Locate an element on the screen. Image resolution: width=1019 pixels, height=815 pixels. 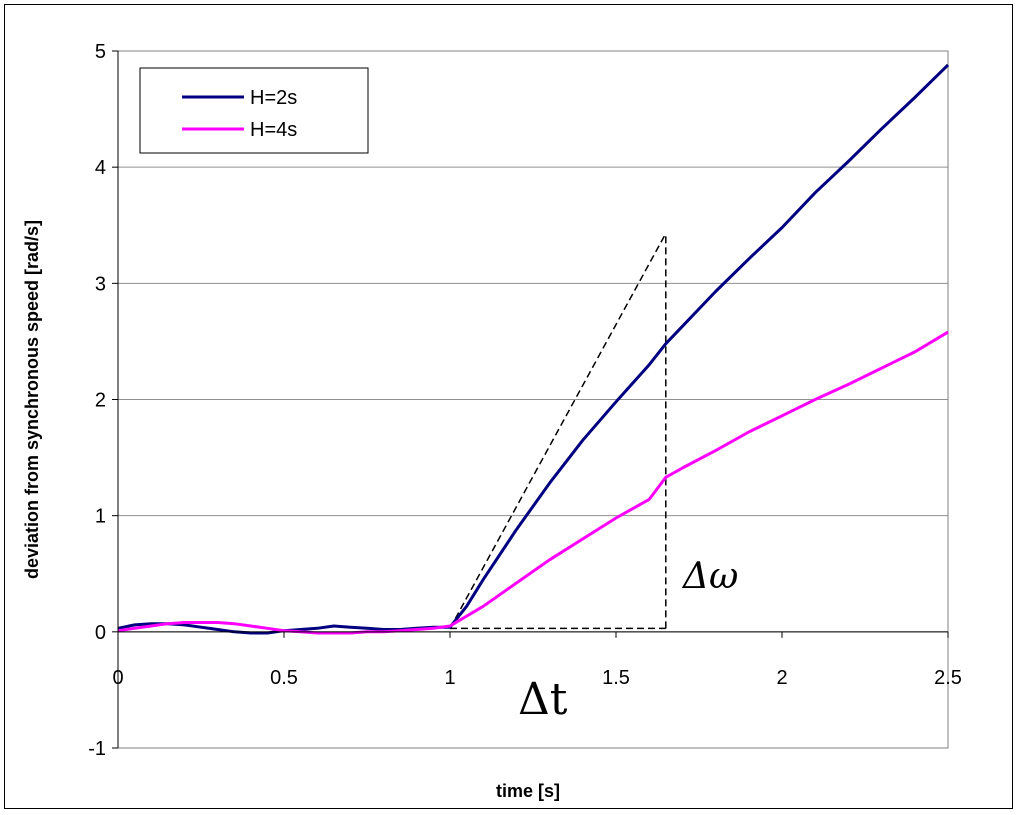
delta-t-annotation: Δt is located at coordinates (543, 699).